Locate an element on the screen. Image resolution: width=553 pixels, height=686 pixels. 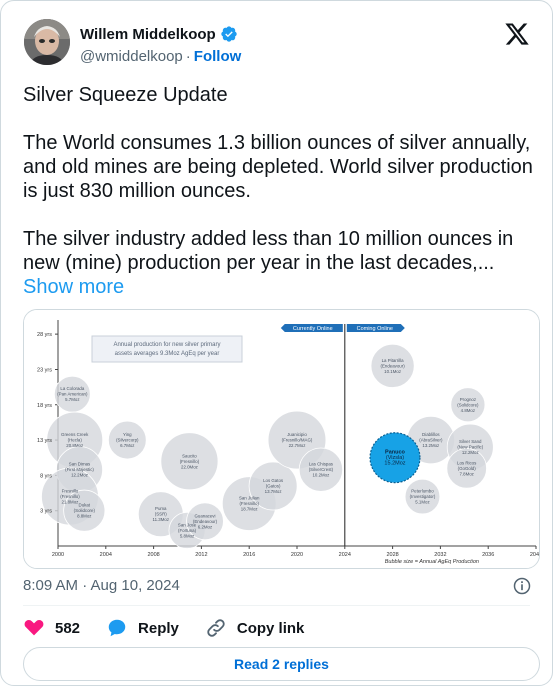
bubble-dukat is located at coordinates (84, 510).